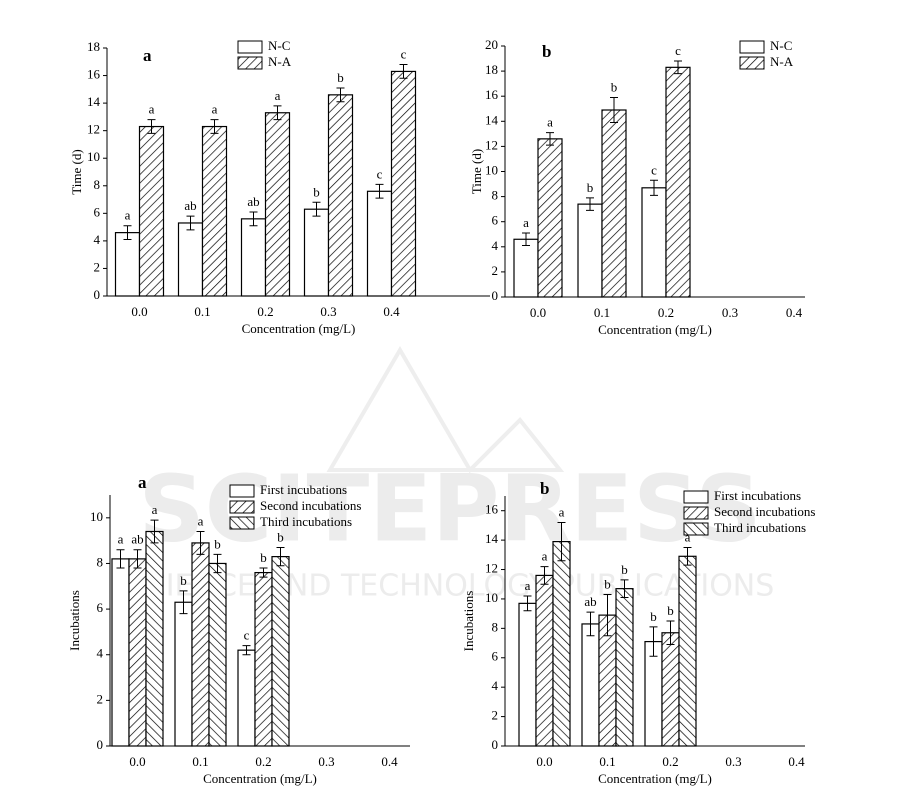 This screenshot has height=803, width=901. What do you see at coordinates (96, 516) in the screenshot?
I see `y-tick-label: 10` at bounding box center [96, 516].